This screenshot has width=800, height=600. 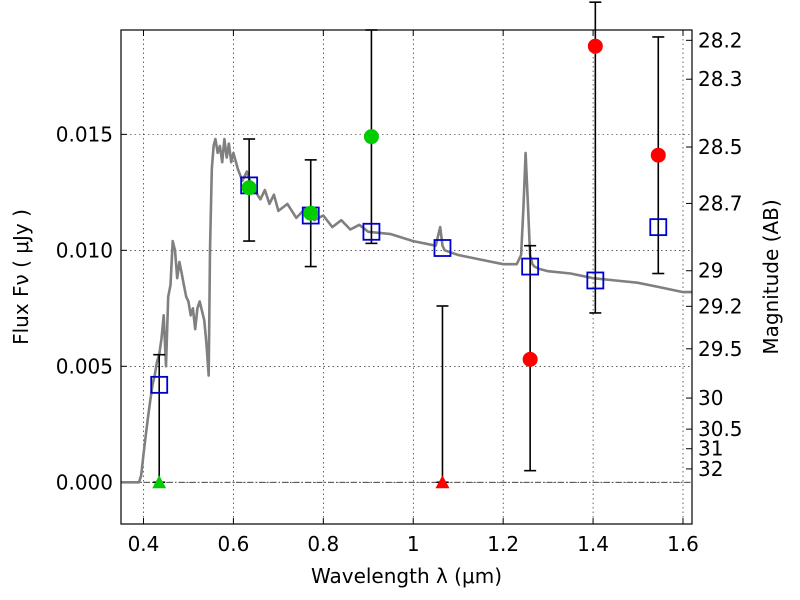 What do you see at coordinates (21, 277) in the screenshot?
I see `y-axis-label: Flux Fν ( μJy )` at bounding box center [21, 277].